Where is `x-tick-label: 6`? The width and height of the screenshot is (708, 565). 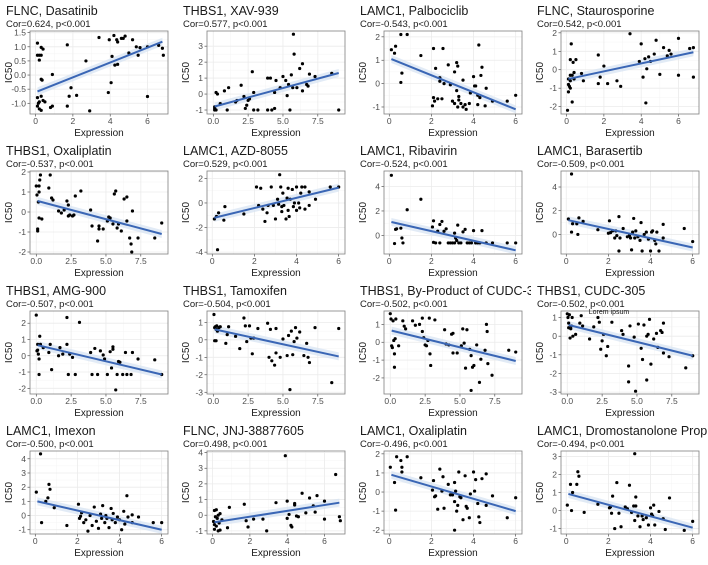
x-tick-label: 6 is located at coordinates (147, 121).